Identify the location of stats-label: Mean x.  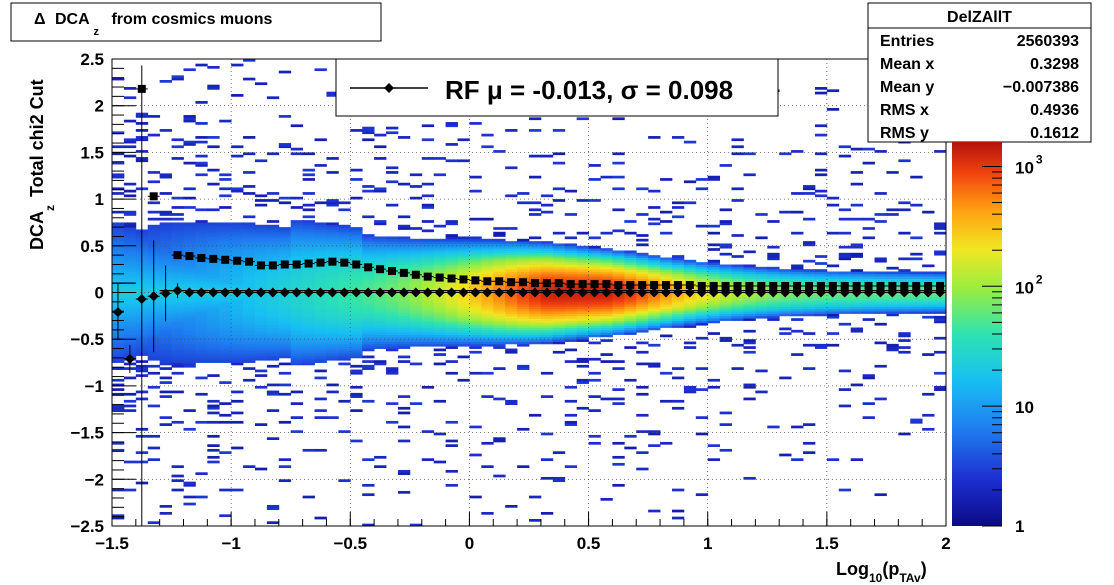
(907, 64).